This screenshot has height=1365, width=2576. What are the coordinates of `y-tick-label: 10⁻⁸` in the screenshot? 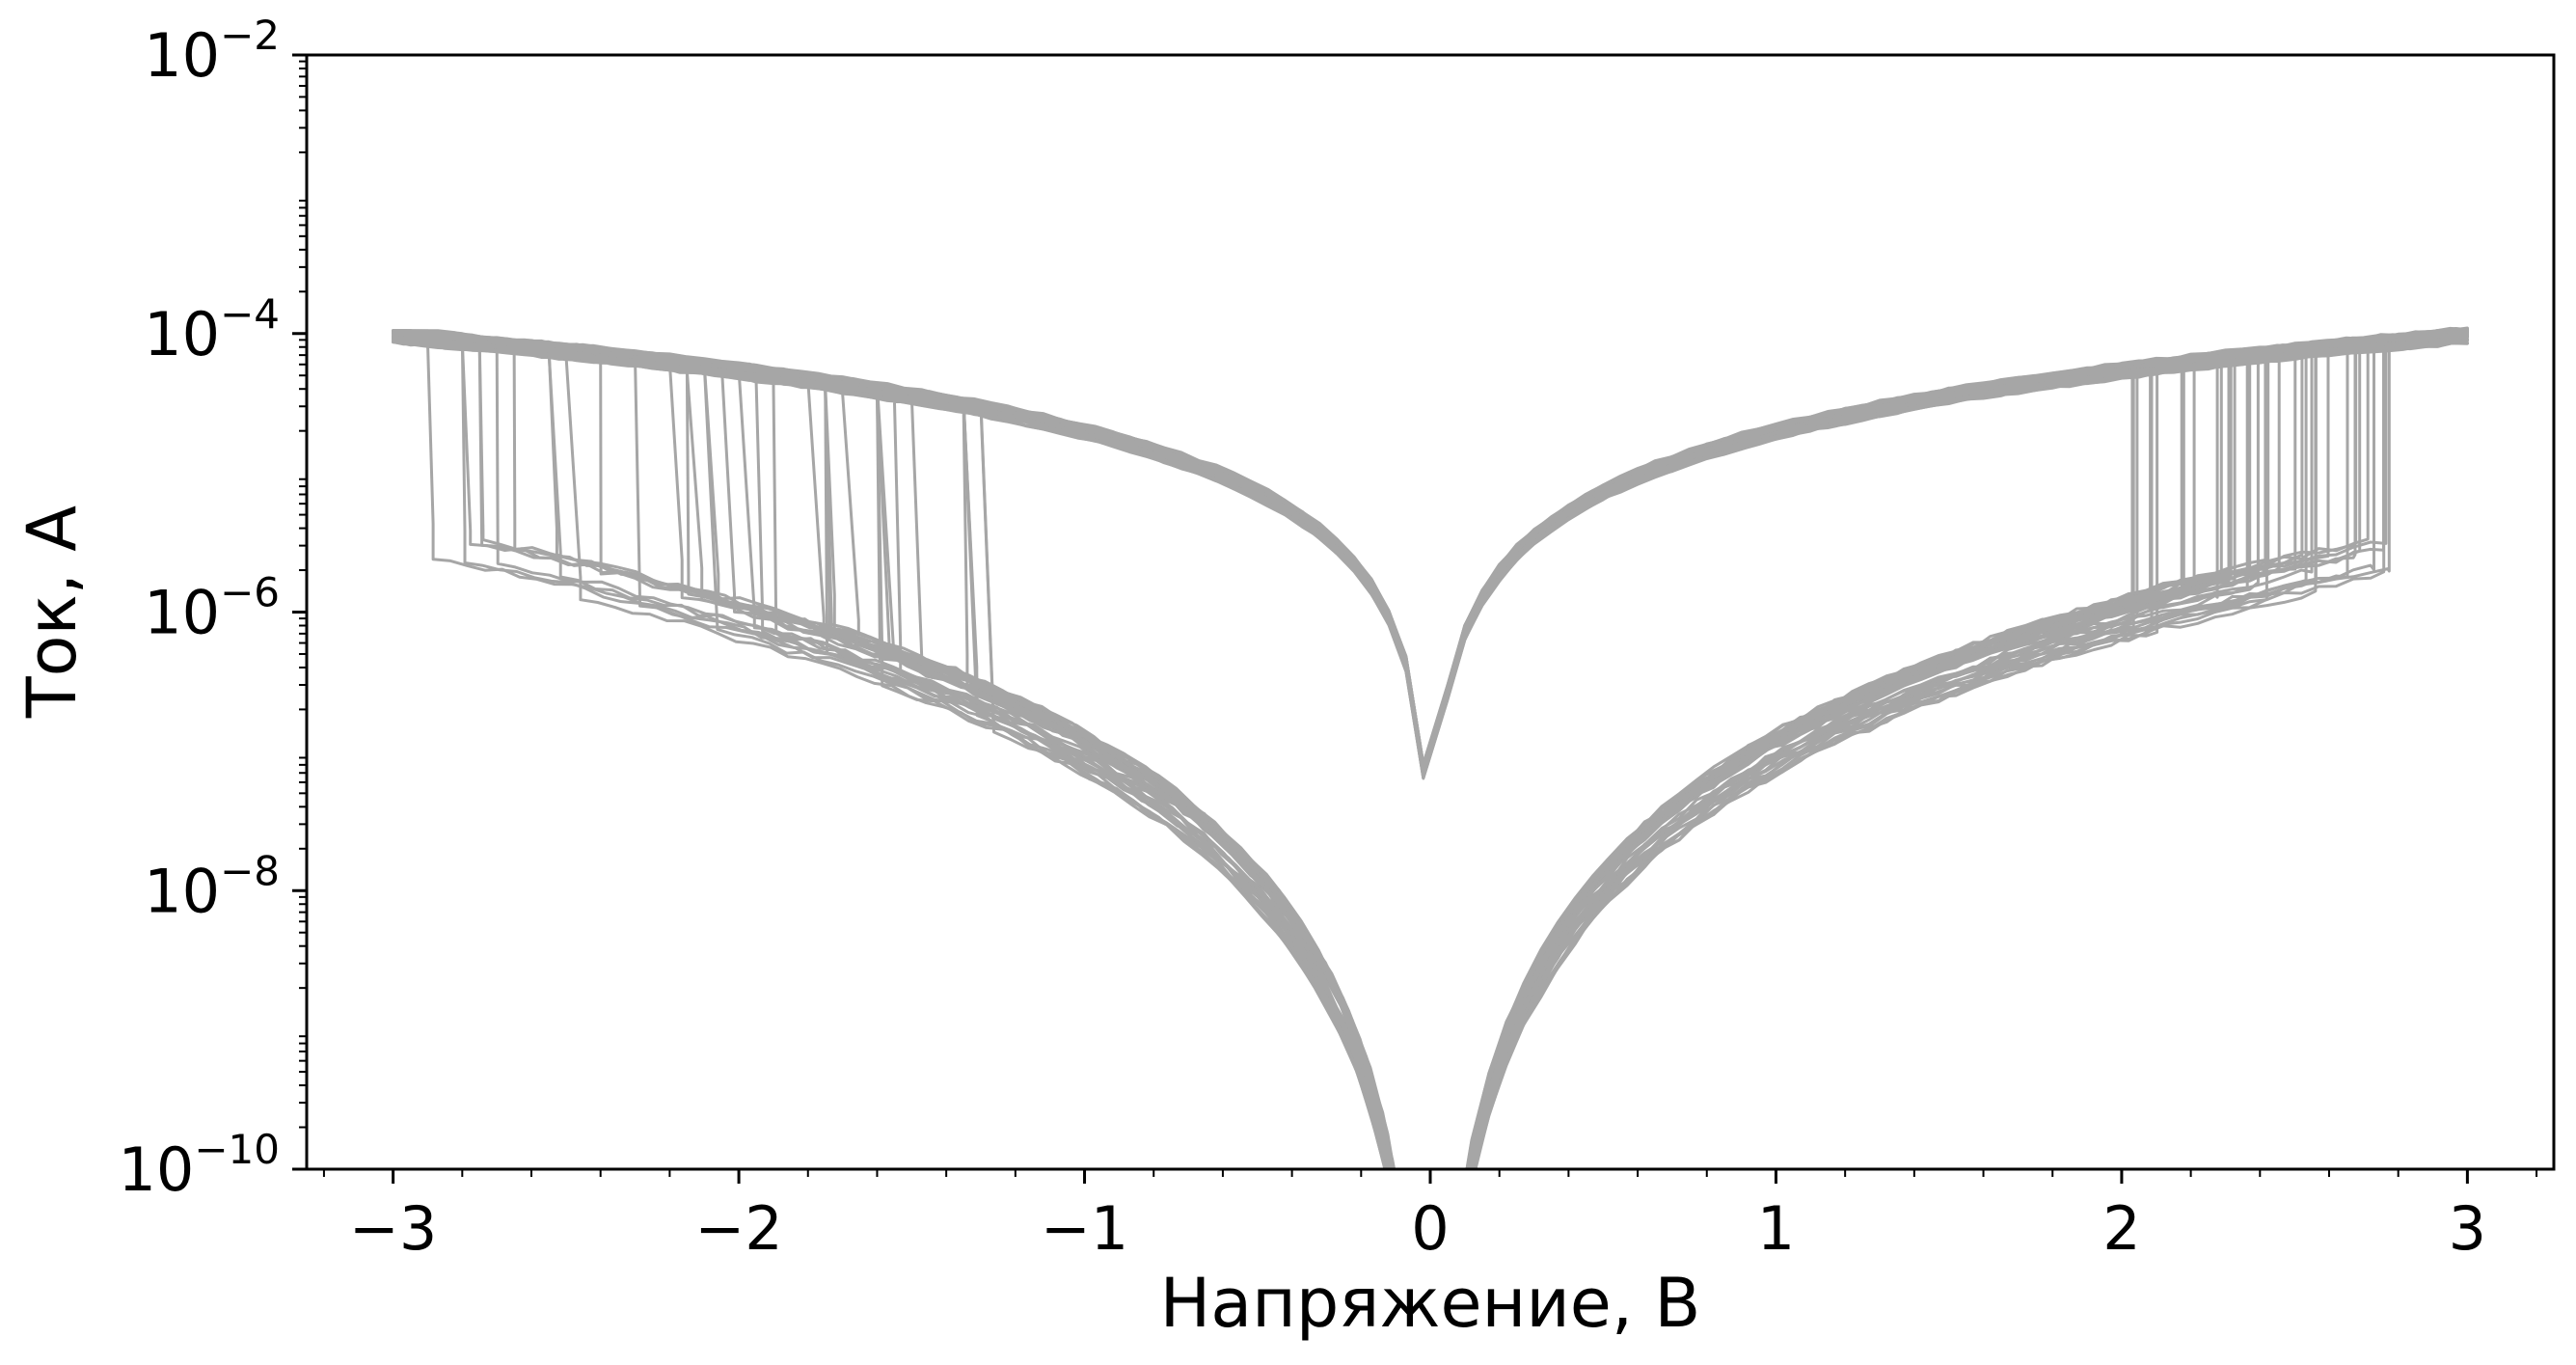 It's located at (212, 886).